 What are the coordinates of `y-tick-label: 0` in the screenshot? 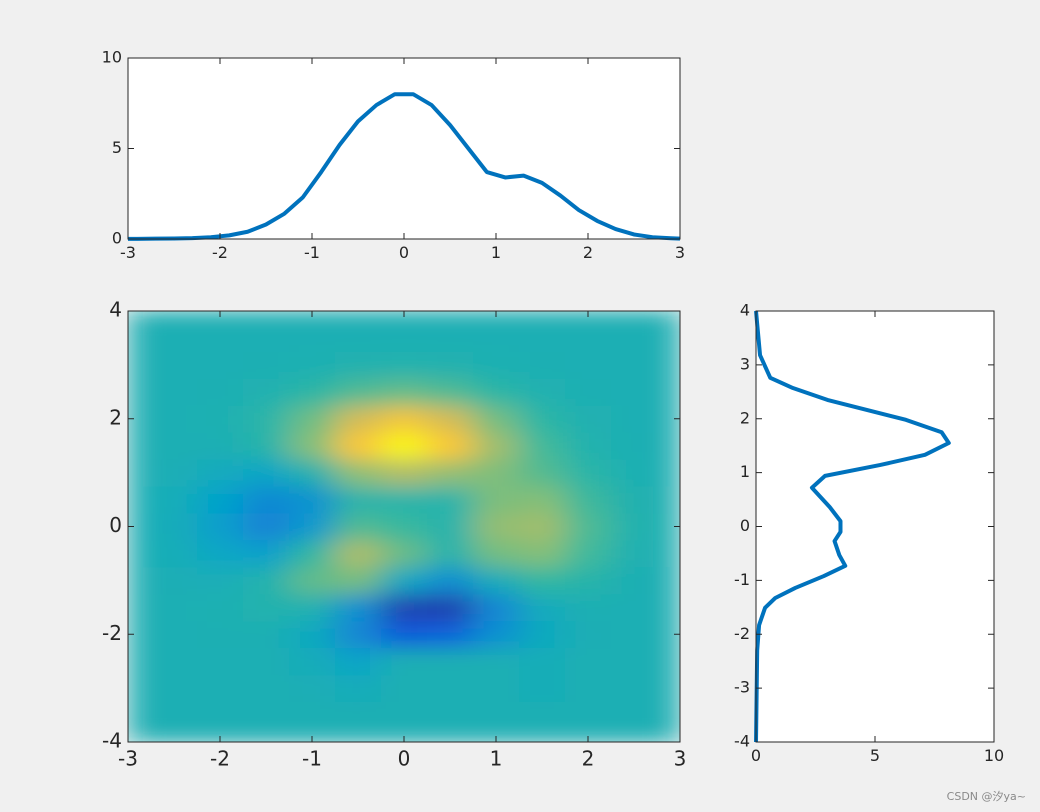 It's located at (117, 238).